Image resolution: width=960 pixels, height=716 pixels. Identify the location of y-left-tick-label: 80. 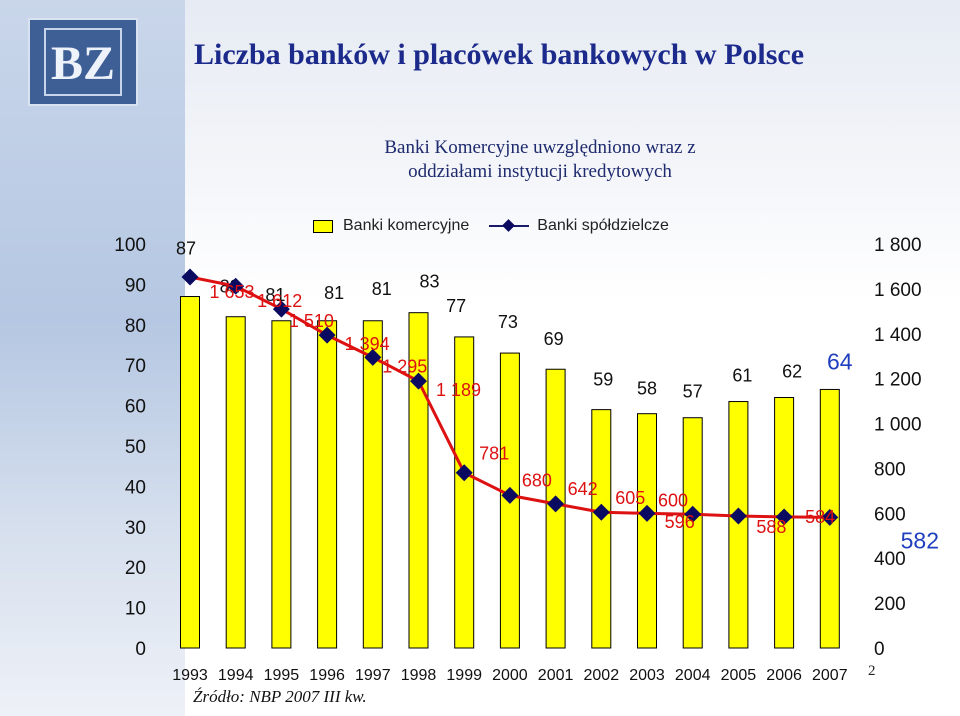
(135, 326).